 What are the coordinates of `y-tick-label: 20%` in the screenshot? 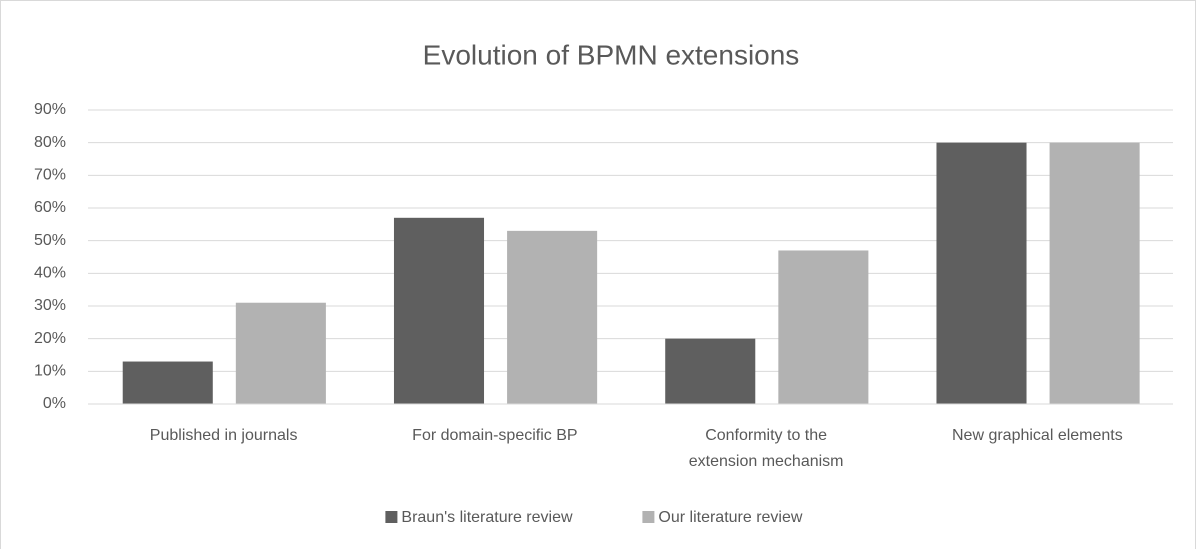 It's located at (50, 338).